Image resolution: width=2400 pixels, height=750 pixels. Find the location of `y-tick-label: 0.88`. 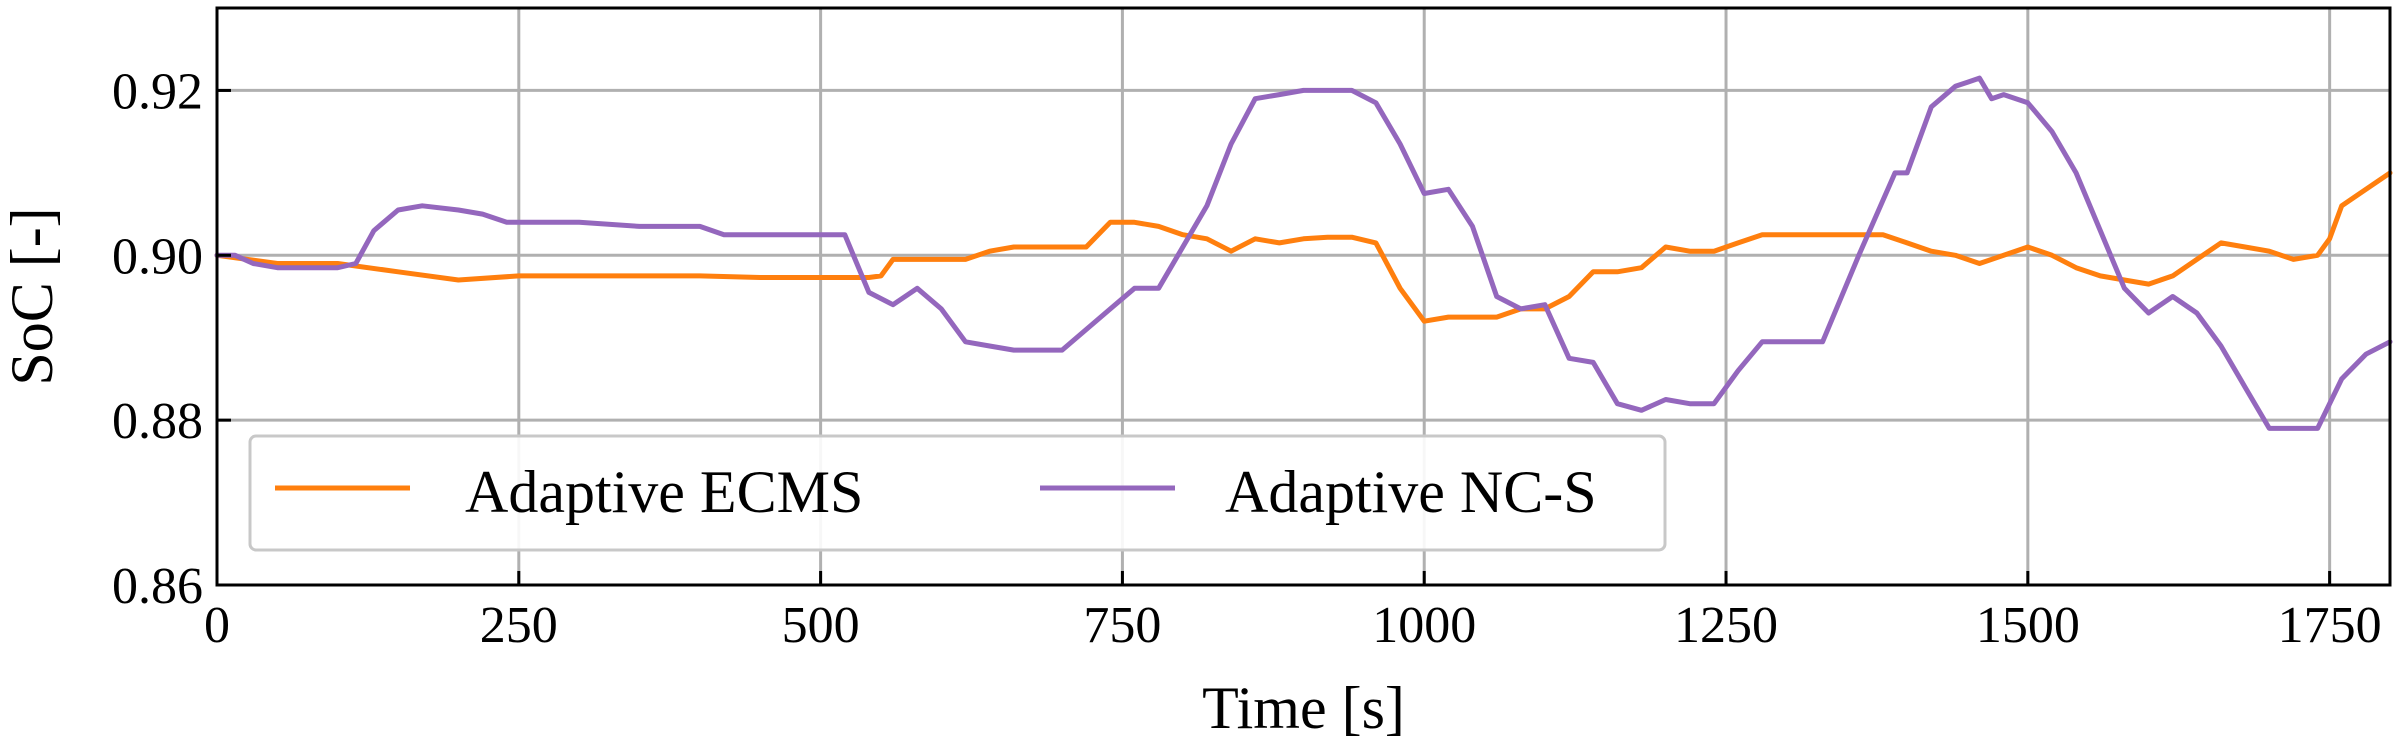

y-tick-label: 0.88 is located at coordinates (157, 421).